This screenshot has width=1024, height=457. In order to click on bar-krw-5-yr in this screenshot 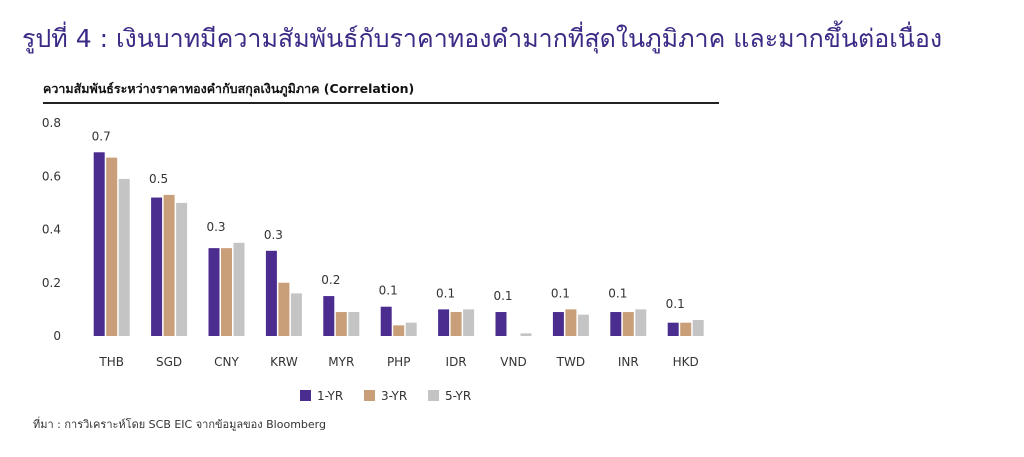, I will do `click(296, 314)`.